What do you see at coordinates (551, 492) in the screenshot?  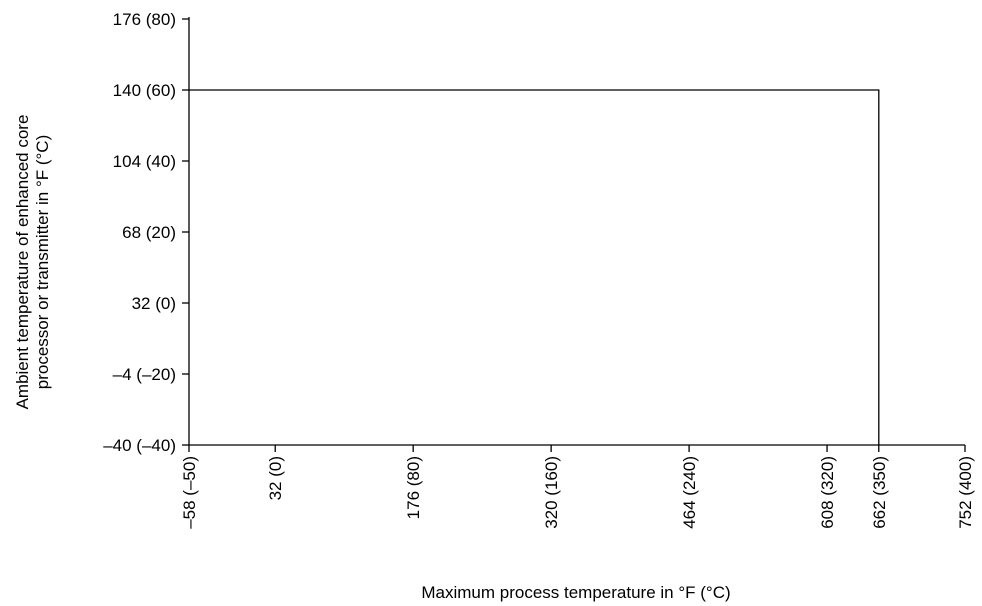 I see `x-tick-label: 320 (160)` at bounding box center [551, 492].